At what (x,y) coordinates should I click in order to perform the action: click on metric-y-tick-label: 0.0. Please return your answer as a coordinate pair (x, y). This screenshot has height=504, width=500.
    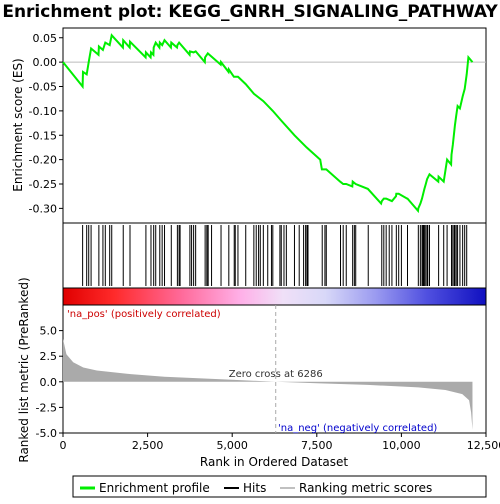
    Looking at the image, I should click on (49, 382).